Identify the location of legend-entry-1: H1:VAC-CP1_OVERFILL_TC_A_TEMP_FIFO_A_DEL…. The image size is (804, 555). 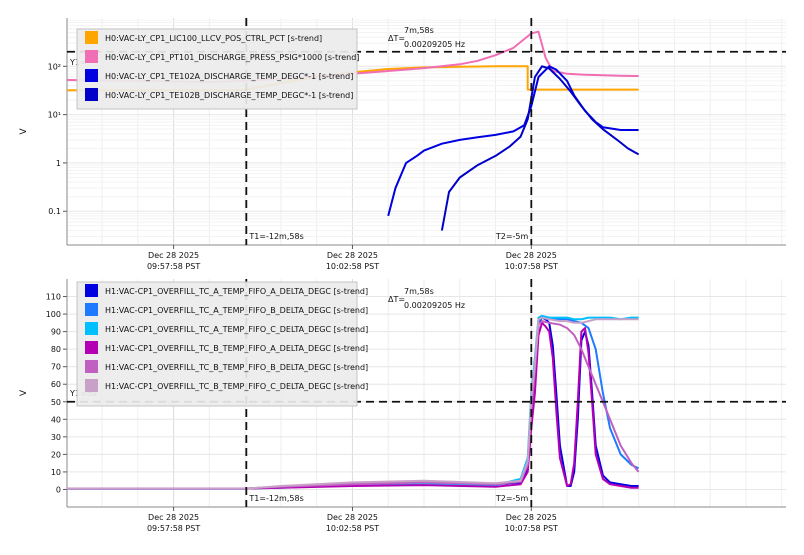
(236, 291).